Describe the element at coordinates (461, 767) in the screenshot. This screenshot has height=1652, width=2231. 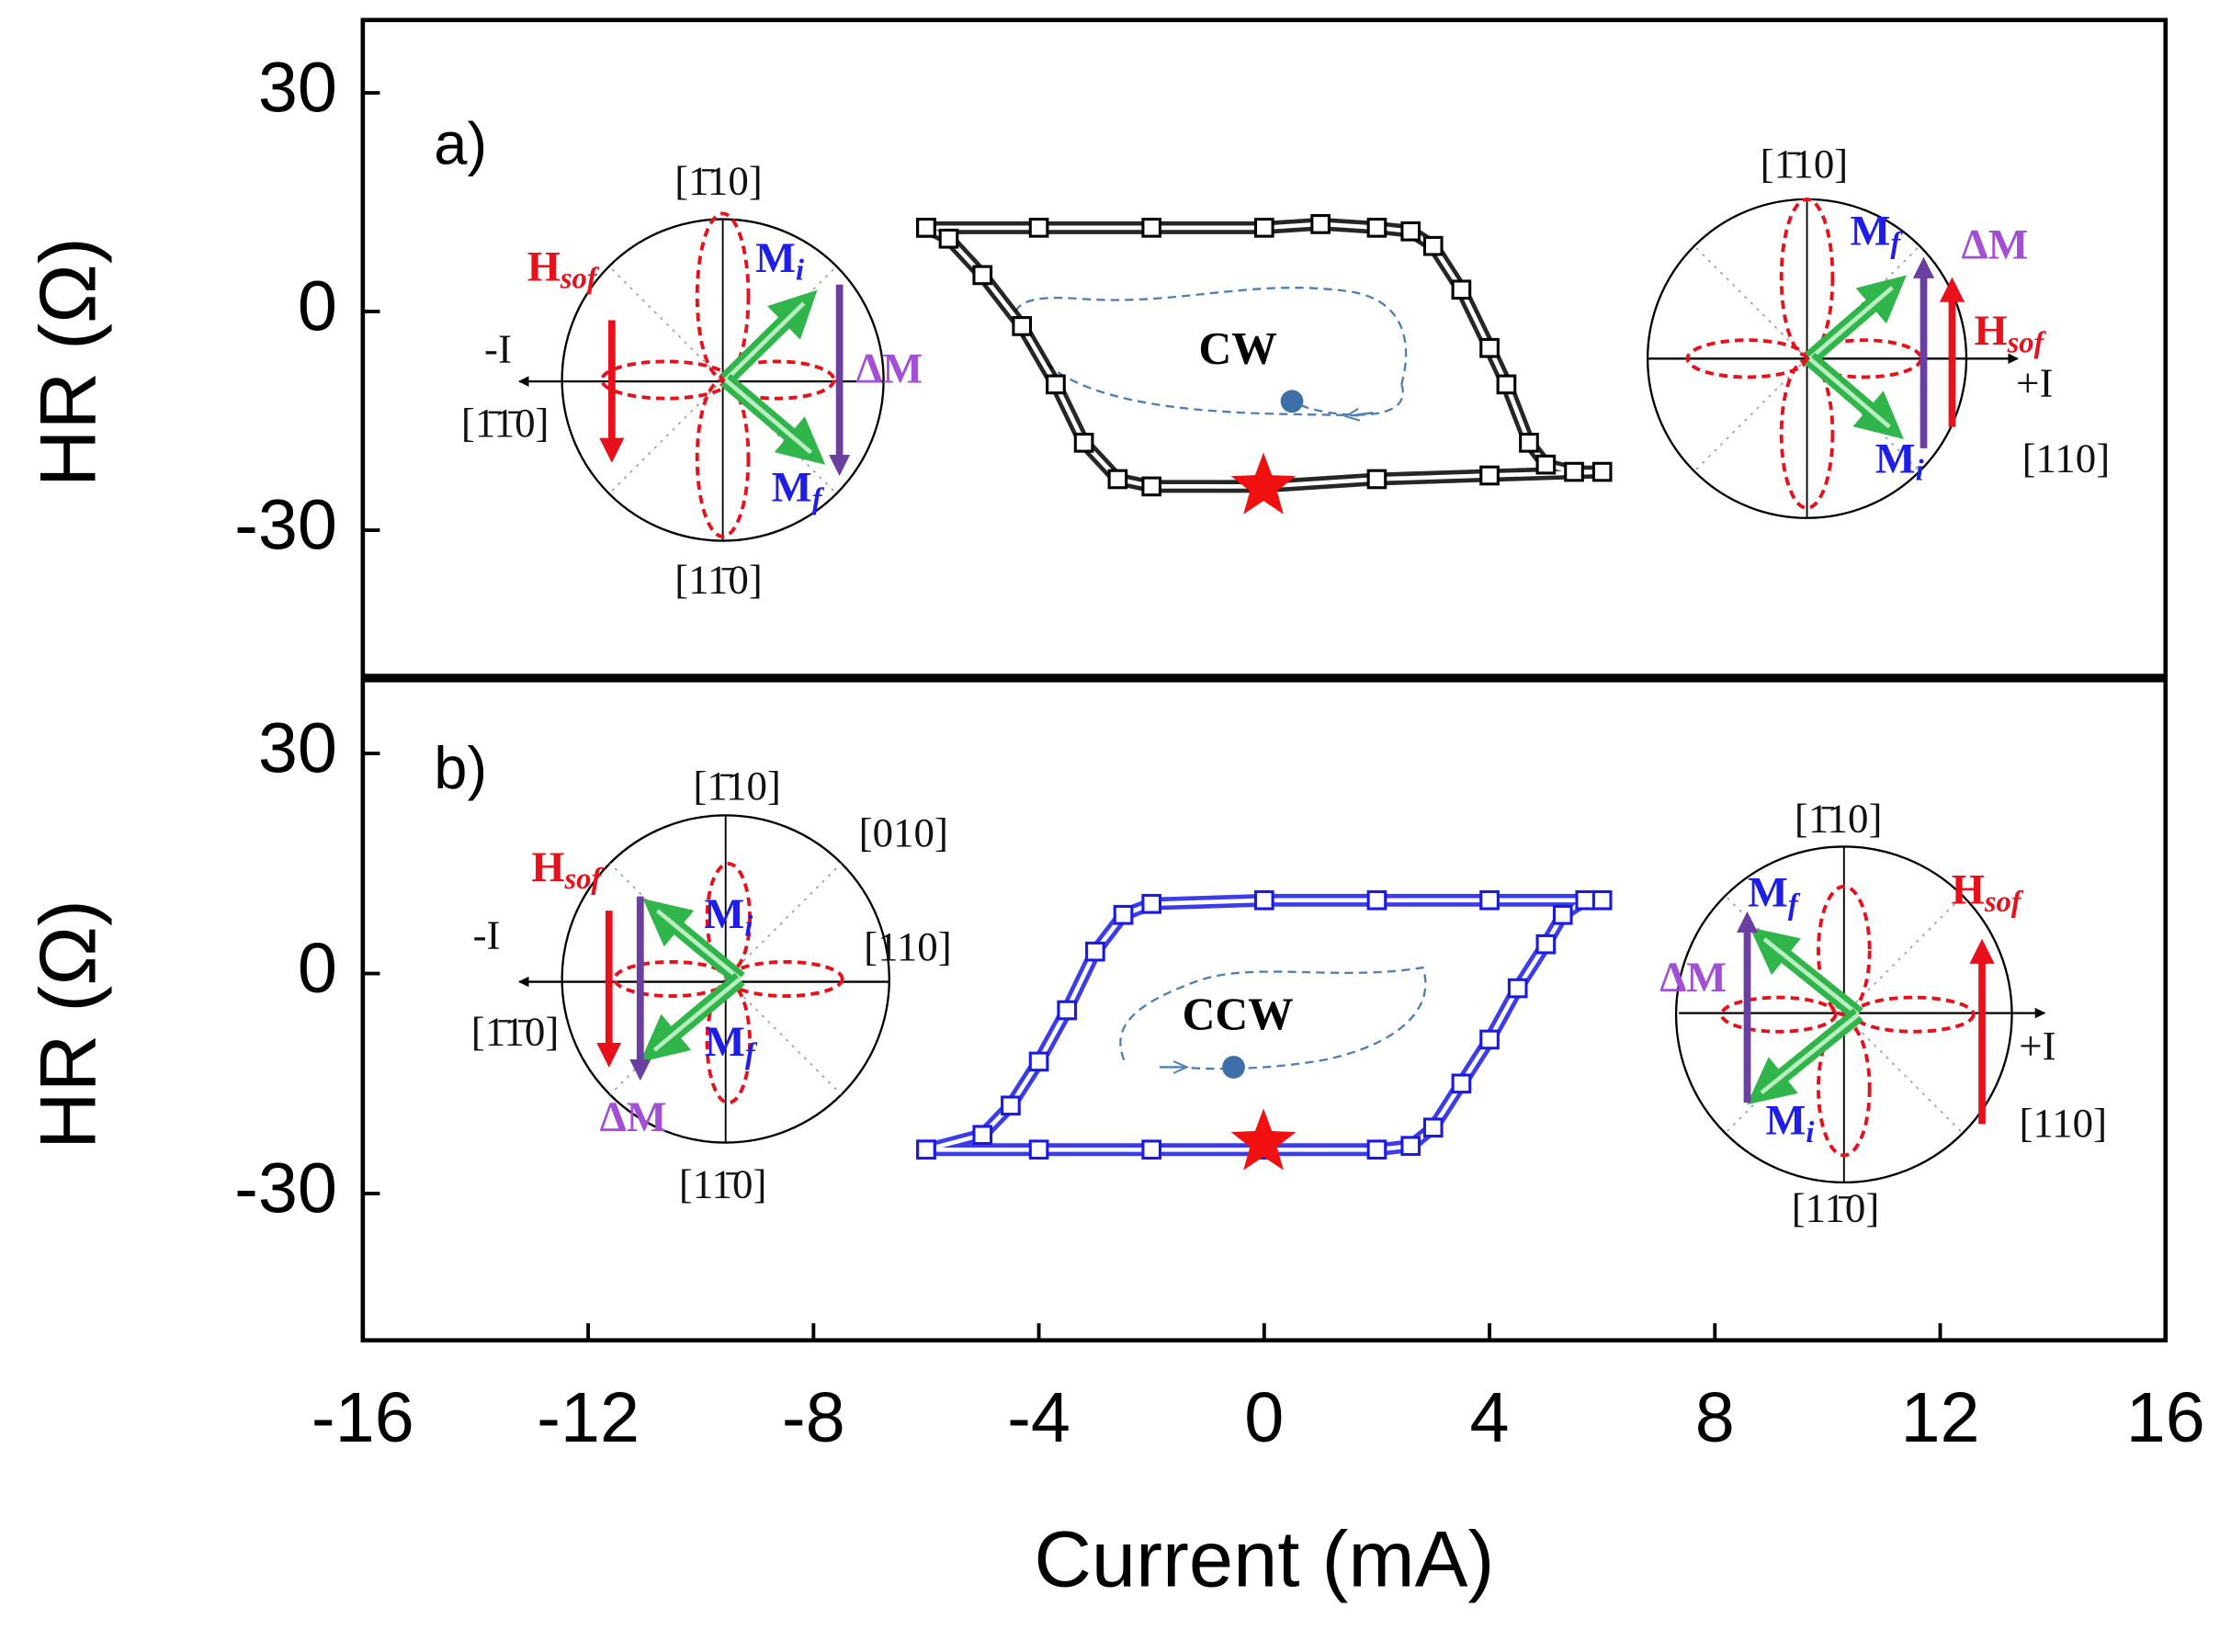
I see `panel-label: b)` at that location.